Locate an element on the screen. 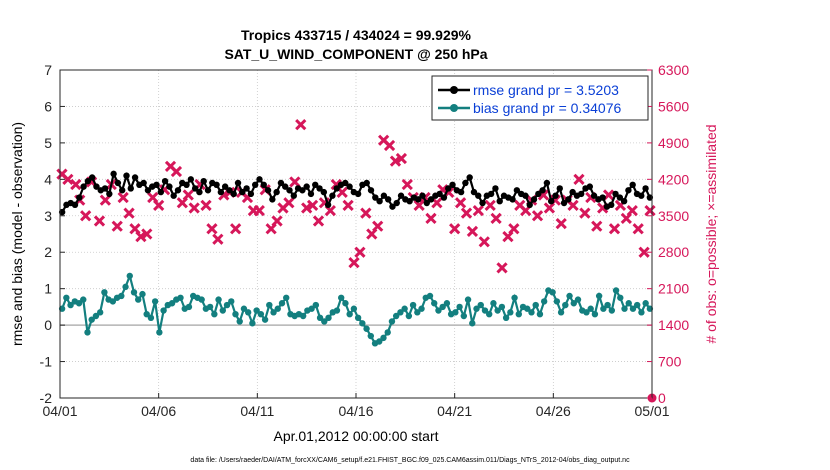 The width and height of the screenshot is (830, 470). rmse-series is located at coordinates (356, 193).